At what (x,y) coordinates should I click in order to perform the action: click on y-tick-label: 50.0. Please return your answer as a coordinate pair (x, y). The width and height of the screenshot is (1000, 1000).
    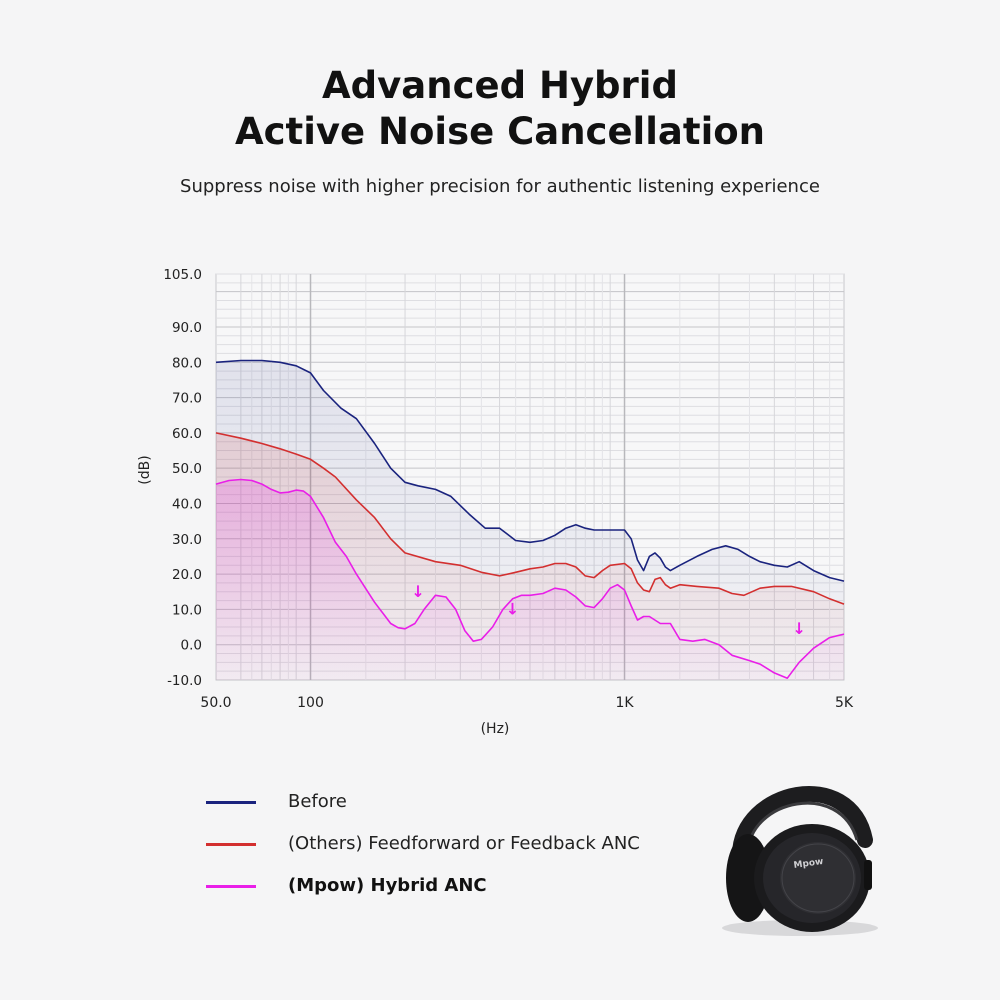
    Looking at the image, I should click on (187, 469).